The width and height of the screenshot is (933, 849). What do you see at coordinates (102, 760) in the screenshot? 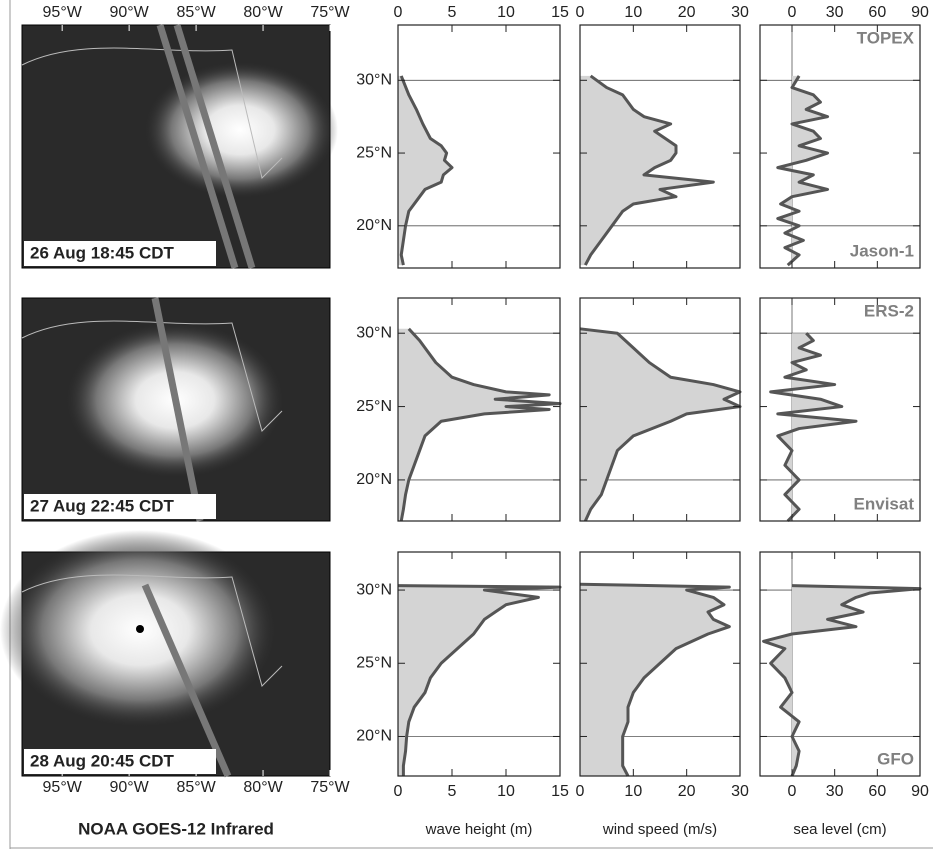
I see `map-date: 28 Aug 20:45 CDT` at bounding box center [102, 760].